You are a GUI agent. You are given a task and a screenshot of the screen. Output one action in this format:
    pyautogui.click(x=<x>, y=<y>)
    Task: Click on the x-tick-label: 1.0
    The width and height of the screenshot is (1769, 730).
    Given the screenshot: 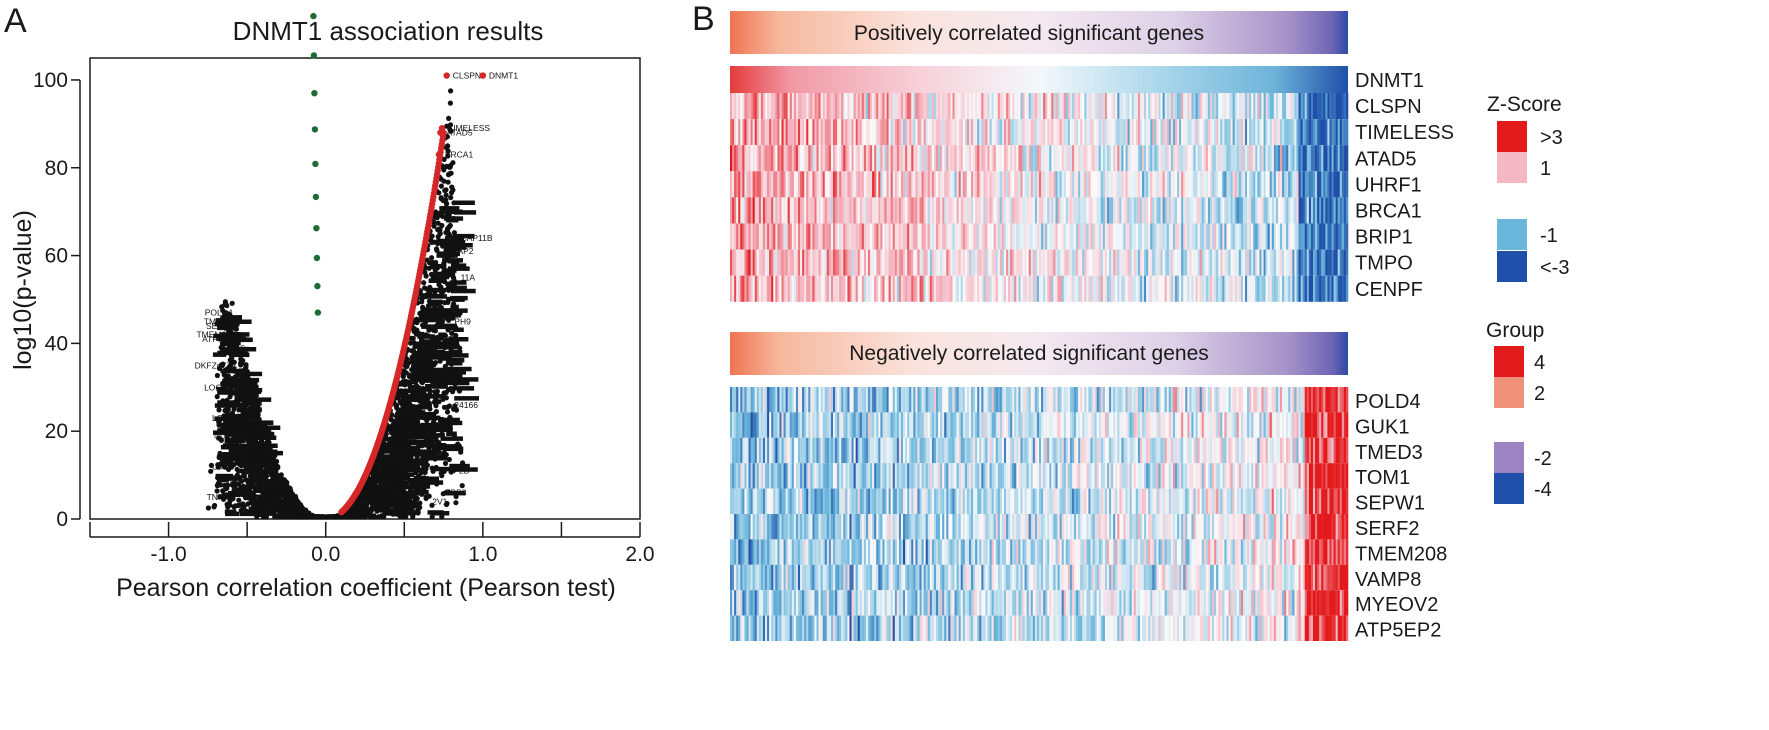 What is the action you would take?
    pyautogui.click(x=482, y=554)
    